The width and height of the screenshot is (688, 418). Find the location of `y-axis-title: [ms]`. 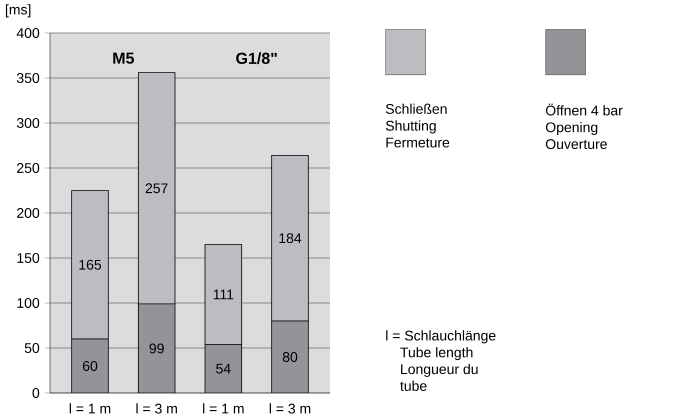

y-axis-title: [ms] is located at coordinates (18, 11).